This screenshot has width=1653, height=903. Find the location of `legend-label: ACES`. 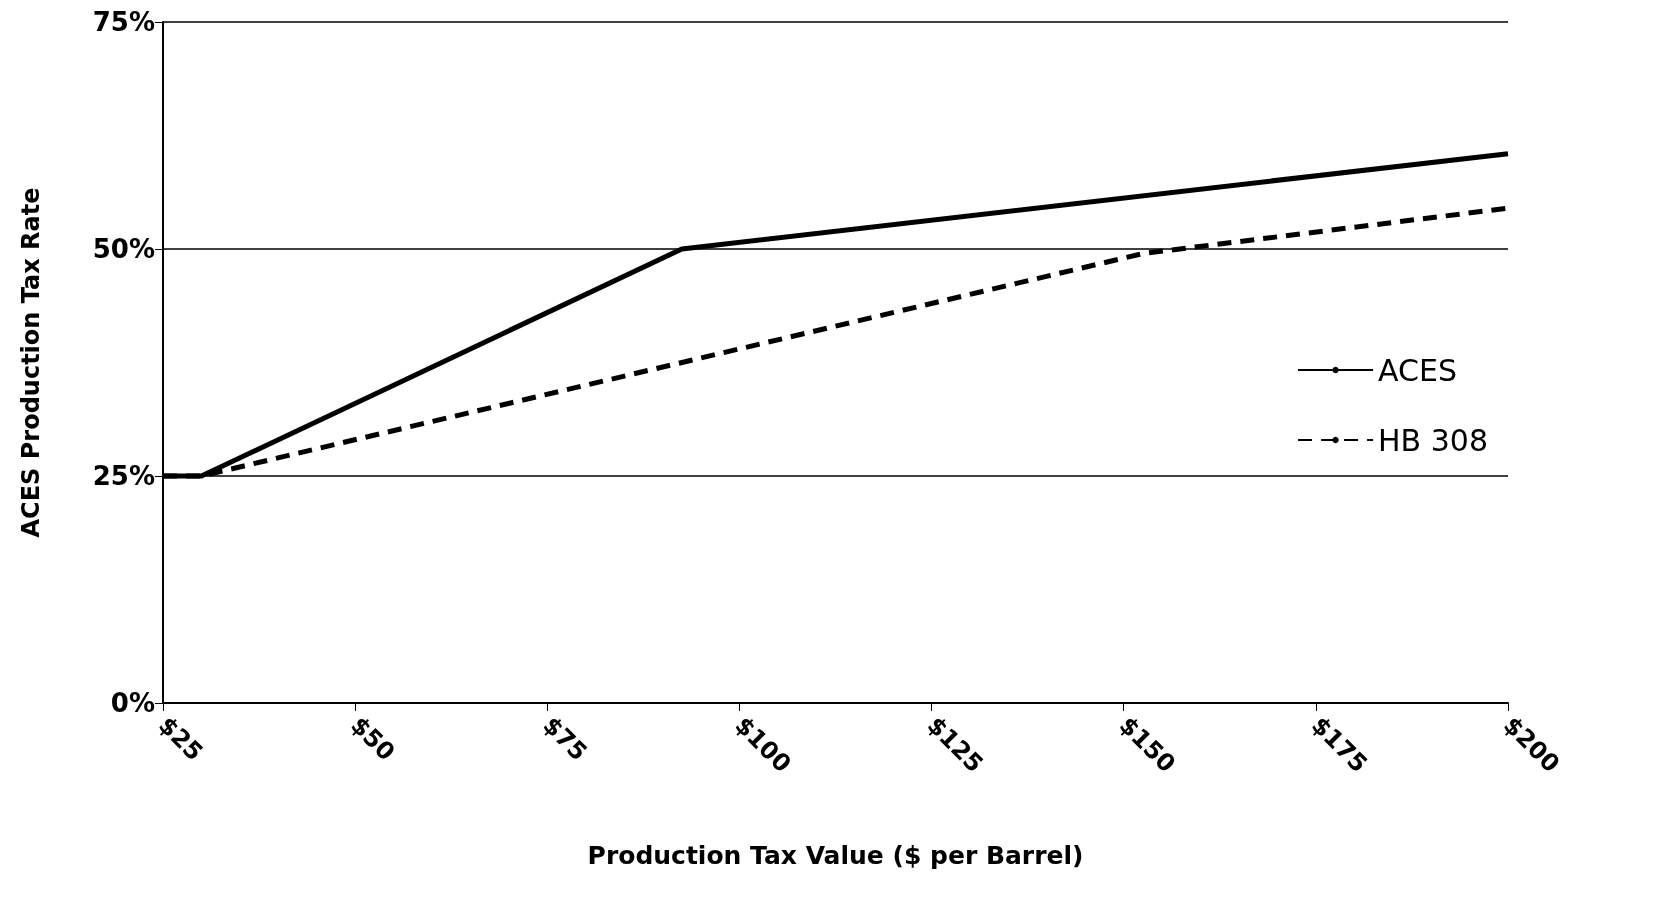

legend-label: ACES is located at coordinates (1418, 370).